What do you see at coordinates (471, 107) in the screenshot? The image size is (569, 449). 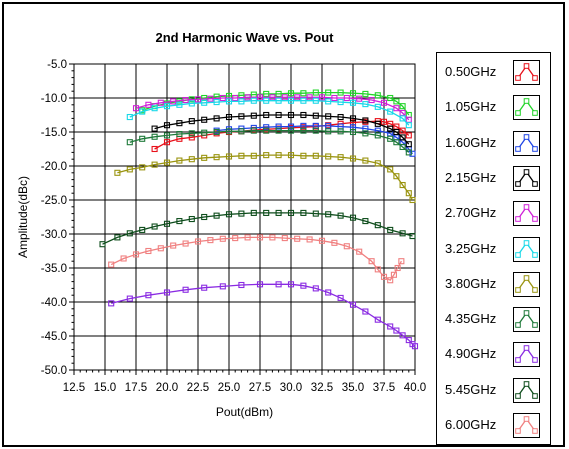 I see `legend-label: 1.05GHz` at bounding box center [471, 107].